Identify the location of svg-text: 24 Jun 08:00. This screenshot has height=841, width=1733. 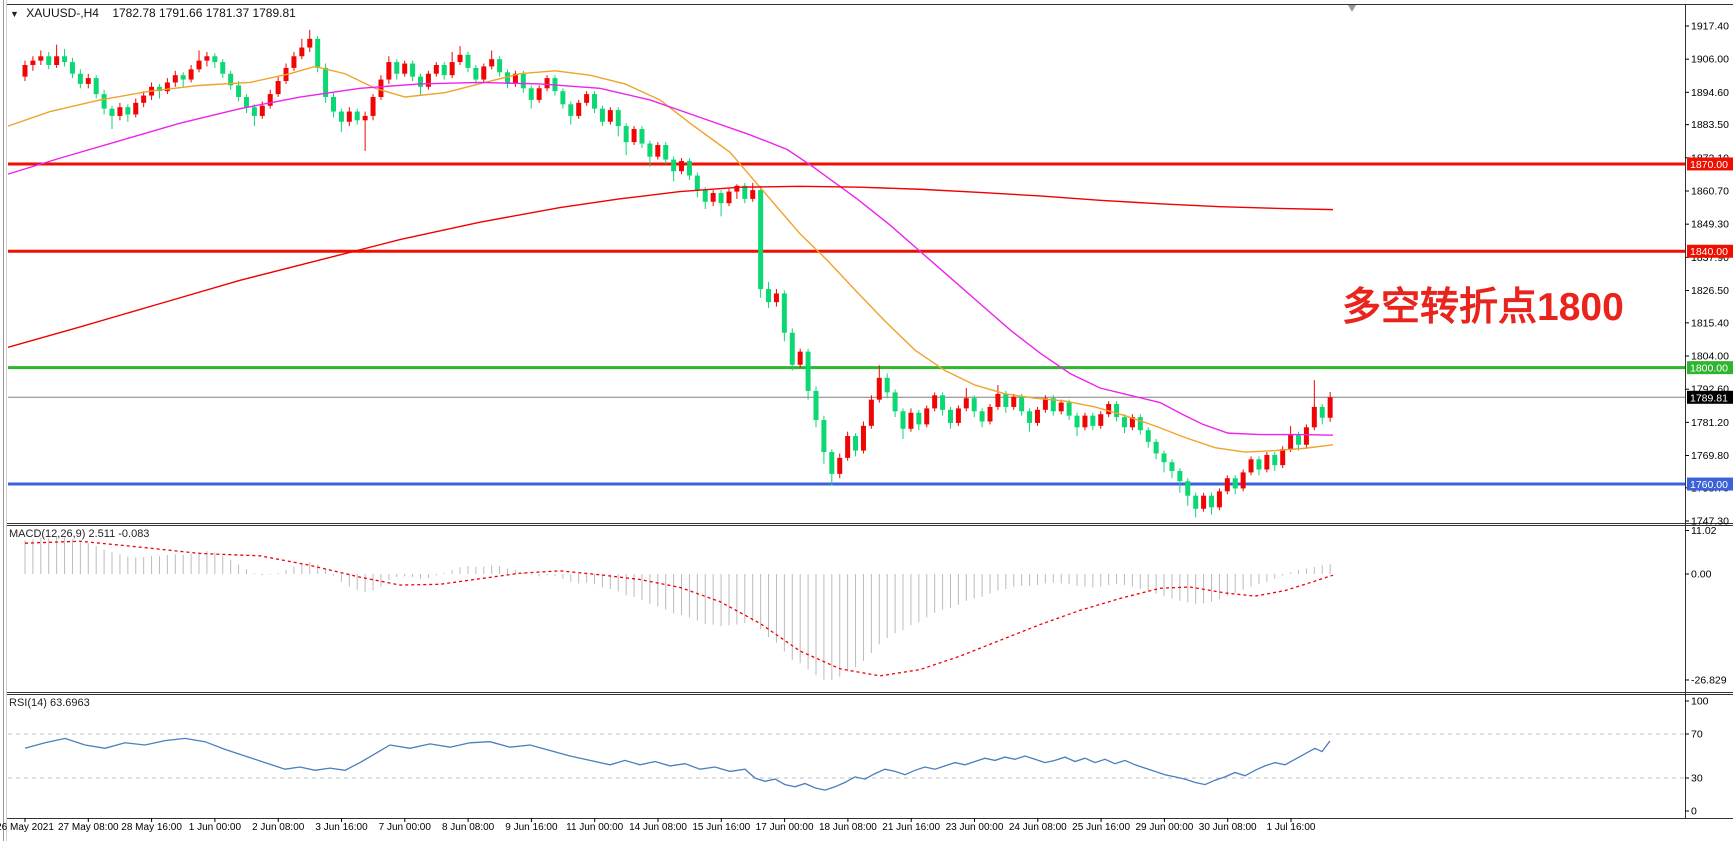
(1038, 827).